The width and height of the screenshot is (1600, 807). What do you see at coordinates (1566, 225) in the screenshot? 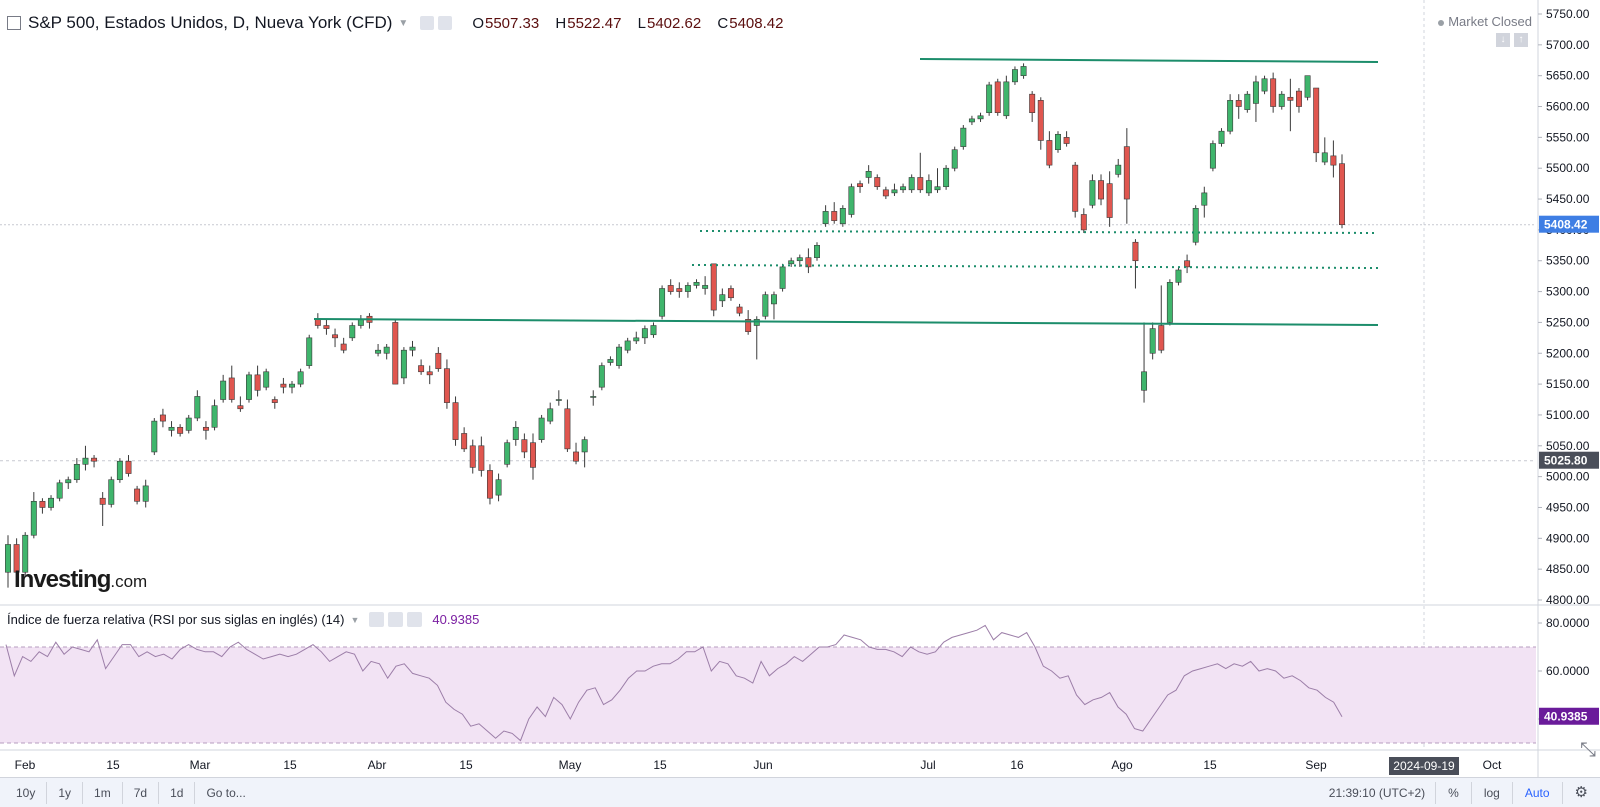
I see `last-price-badge-text: 5408.42` at bounding box center [1566, 225].